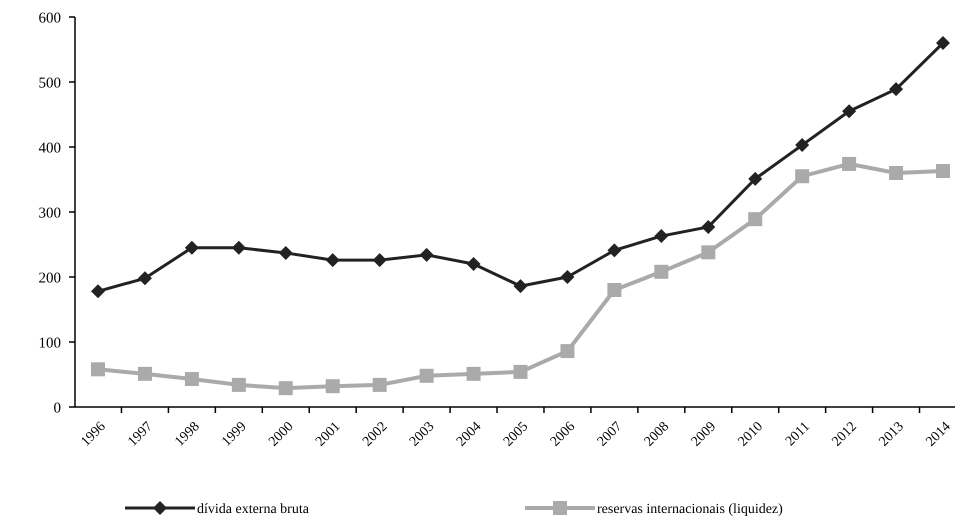  Describe the element at coordinates (57, 408) in the screenshot. I see `y-tick-label: 0` at that location.